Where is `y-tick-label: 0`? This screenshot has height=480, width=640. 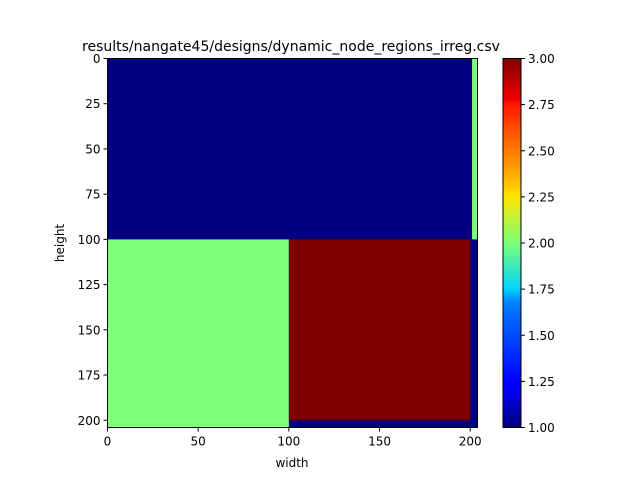 y-tick-label: 0 is located at coordinates (97, 59).